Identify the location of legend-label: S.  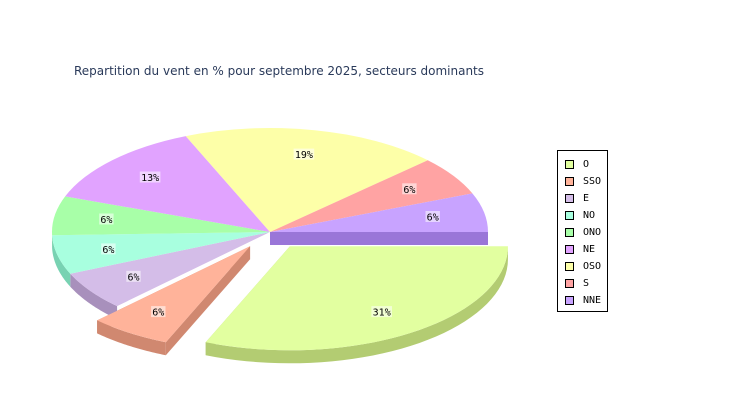
(586, 283).